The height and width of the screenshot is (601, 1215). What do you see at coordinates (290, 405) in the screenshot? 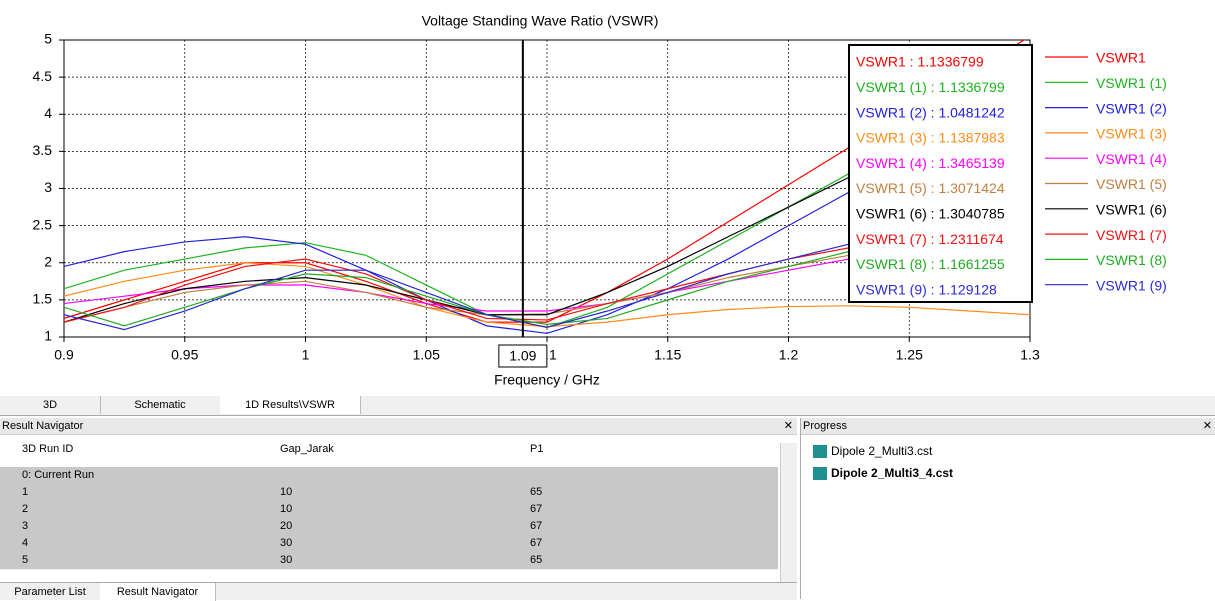
I see `tab: 1D Results\VSWR` at bounding box center [290, 405].